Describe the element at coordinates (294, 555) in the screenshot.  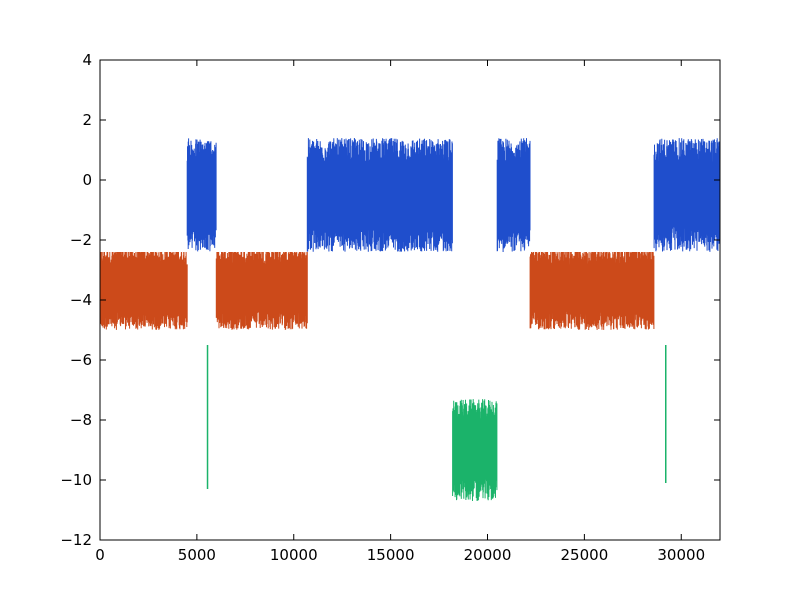
I see `x-tick-label: 10000` at that location.